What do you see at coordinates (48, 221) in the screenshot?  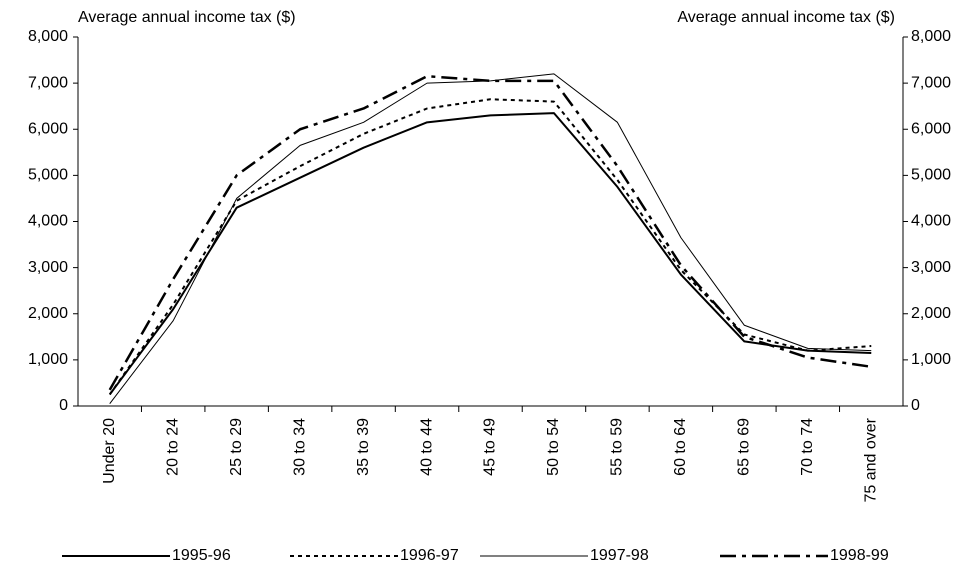 I see `y-tick-label: 4,000` at bounding box center [48, 221].